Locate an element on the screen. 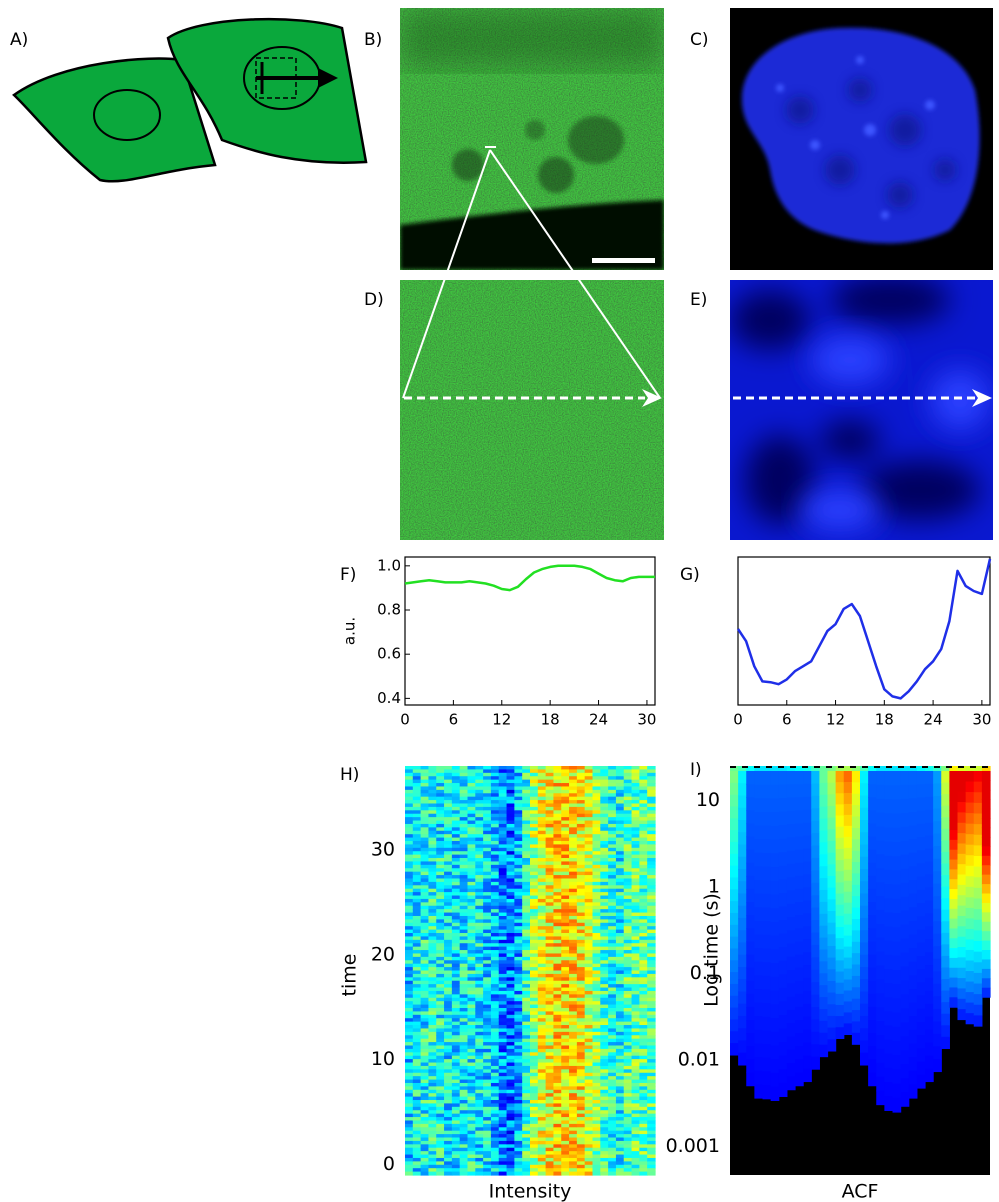 Image resolution: width=999 pixels, height=1202 pixels. x-tick-label: 24 is located at coordinates (598, 720).